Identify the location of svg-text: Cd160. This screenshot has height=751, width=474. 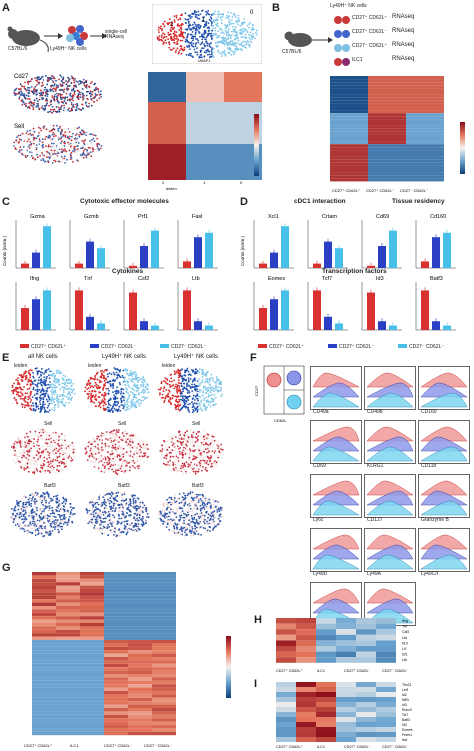
(438, 217).